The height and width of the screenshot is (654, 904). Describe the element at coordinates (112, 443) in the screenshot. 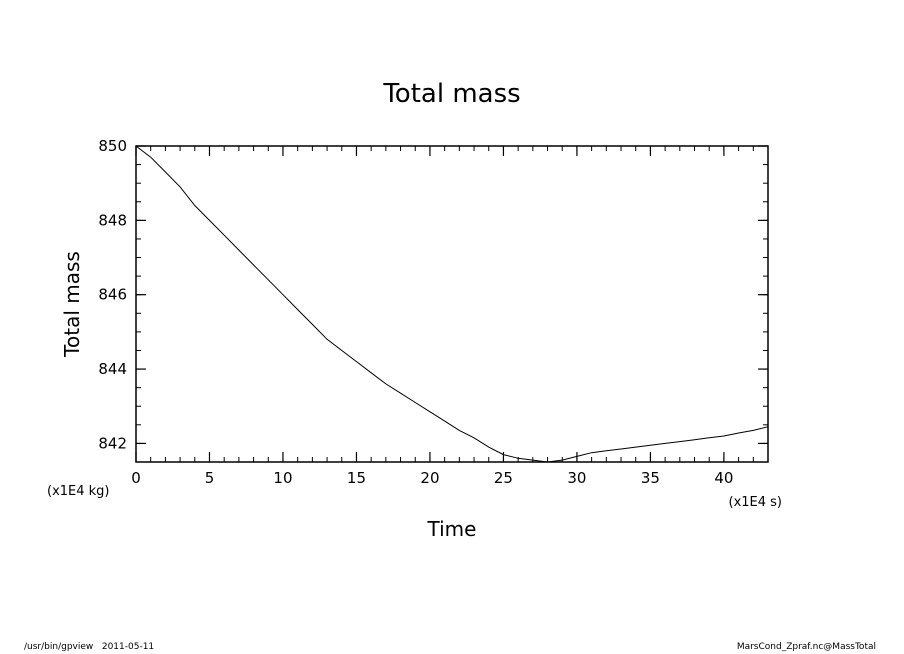

I see `y-tick-label: 842` at that location.